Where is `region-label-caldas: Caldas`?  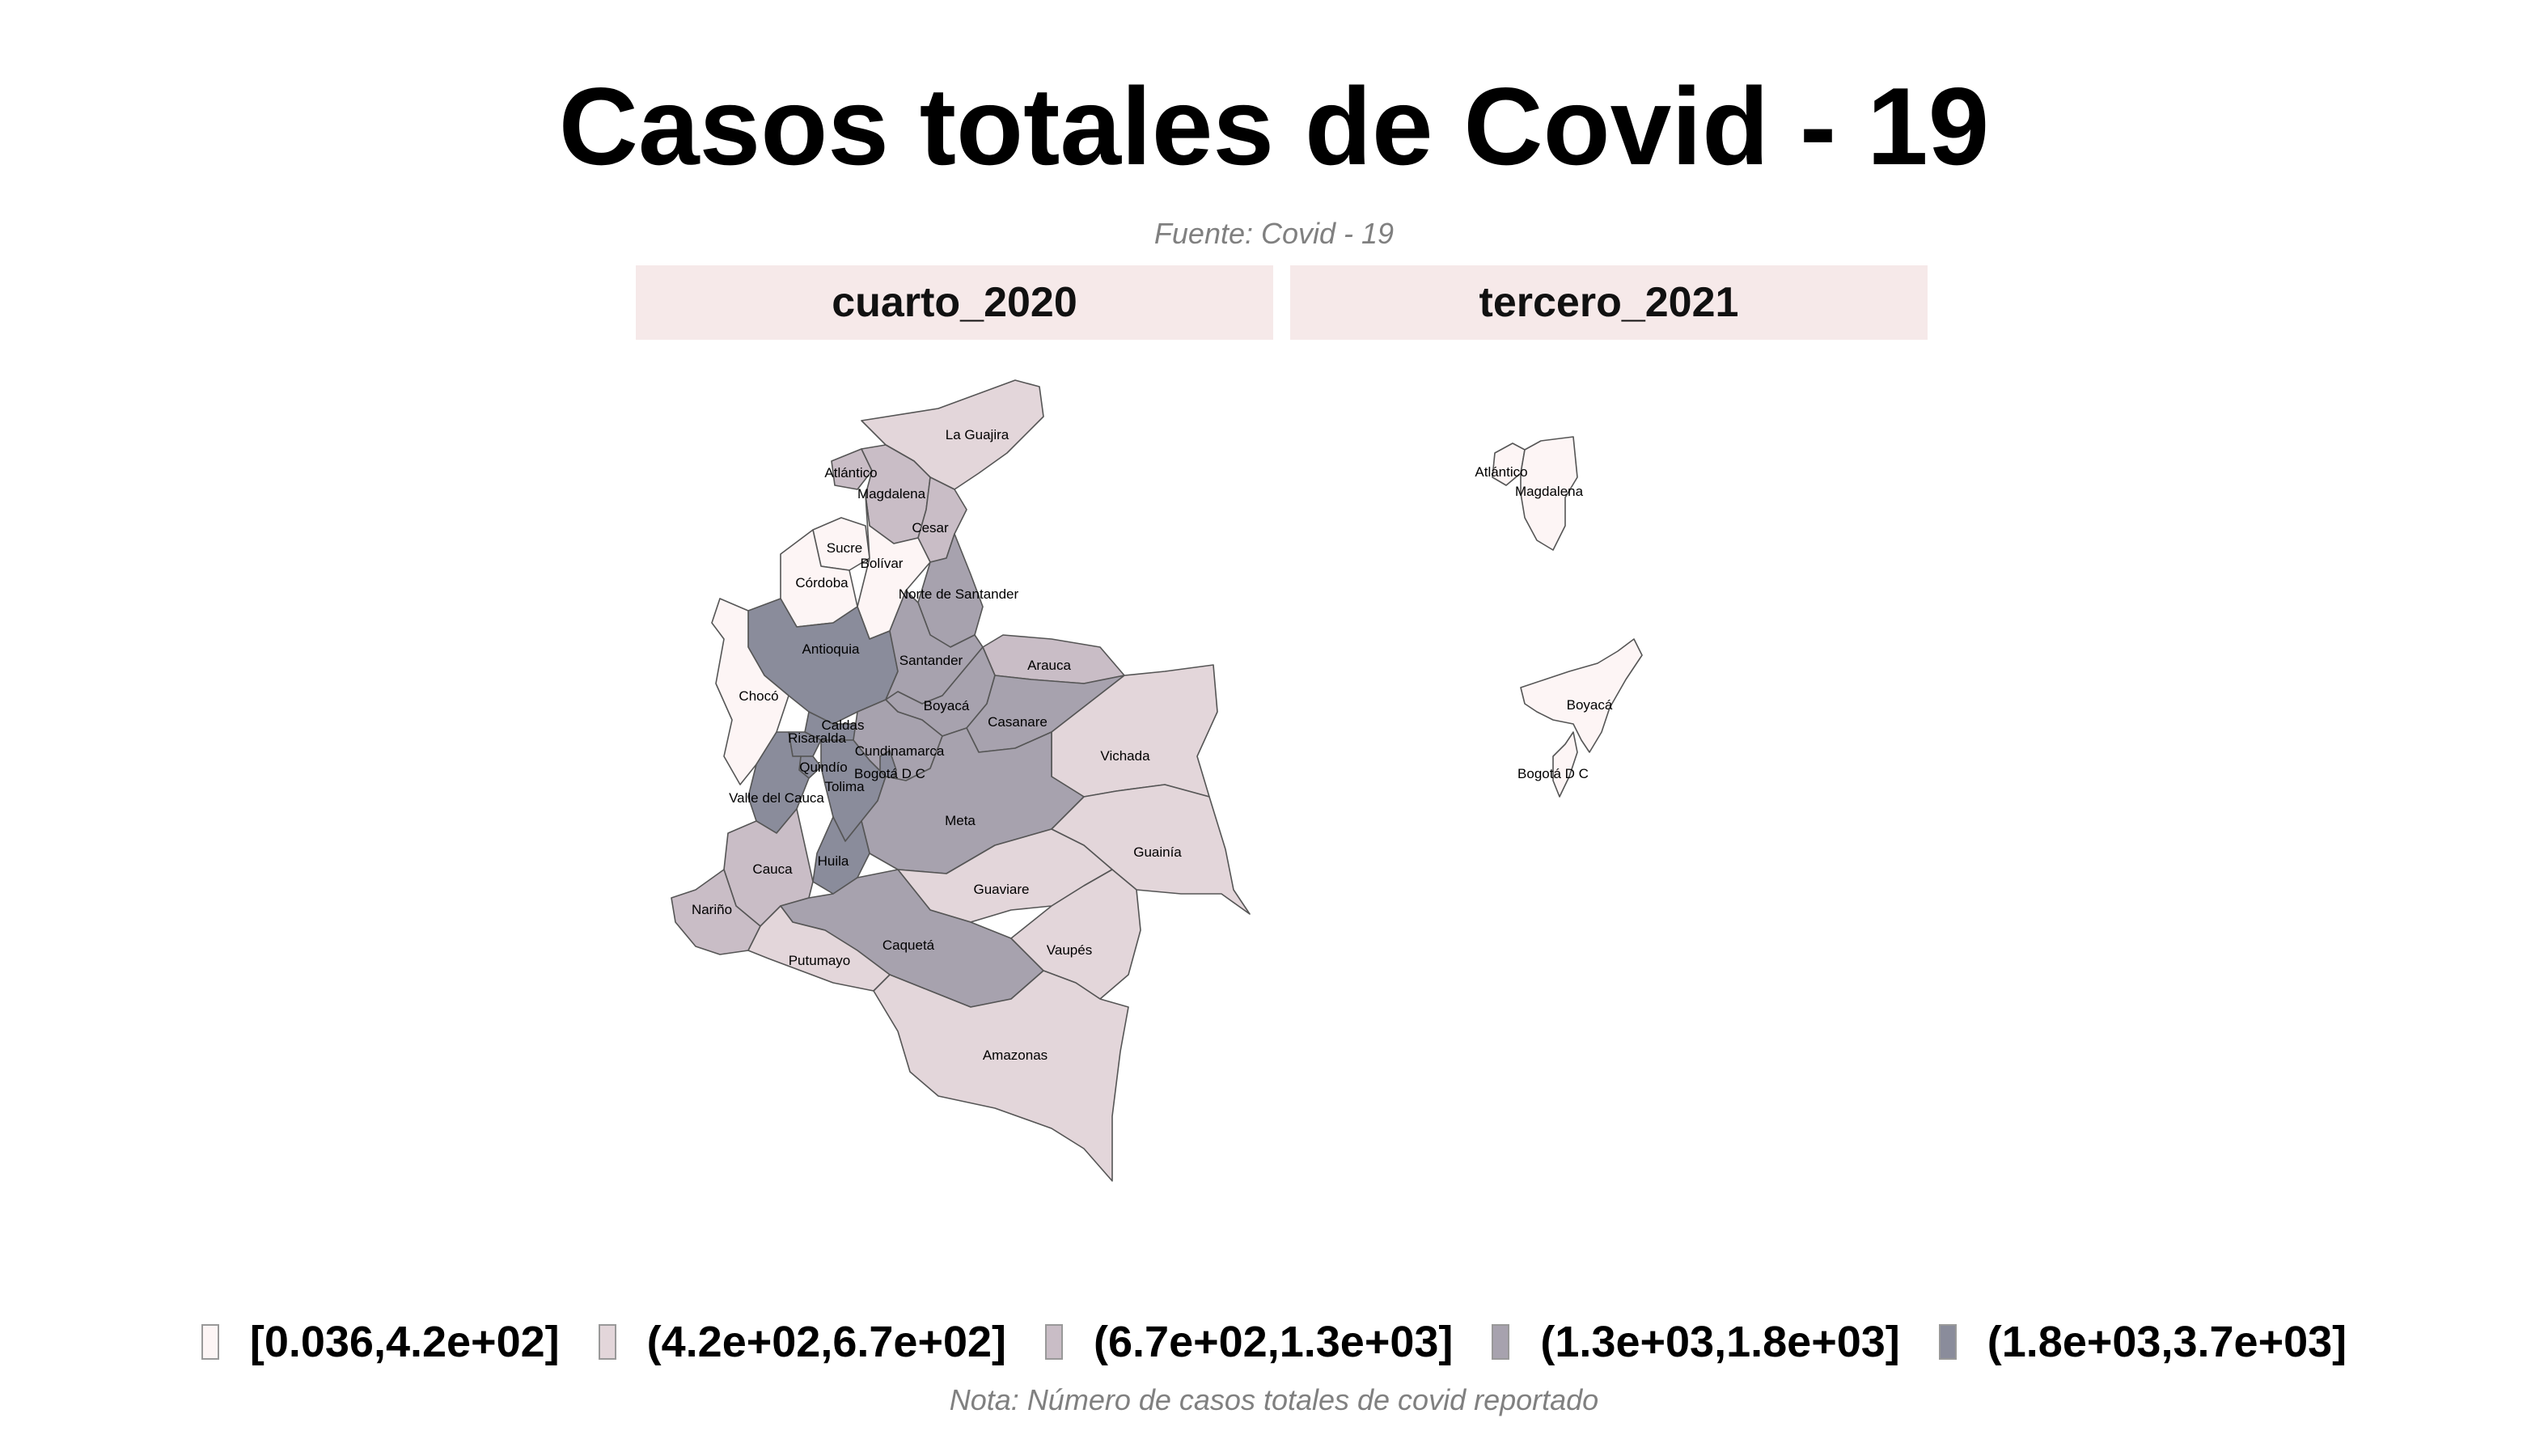 region-label-caldas: Caldas is located at coordinates (844, 725).